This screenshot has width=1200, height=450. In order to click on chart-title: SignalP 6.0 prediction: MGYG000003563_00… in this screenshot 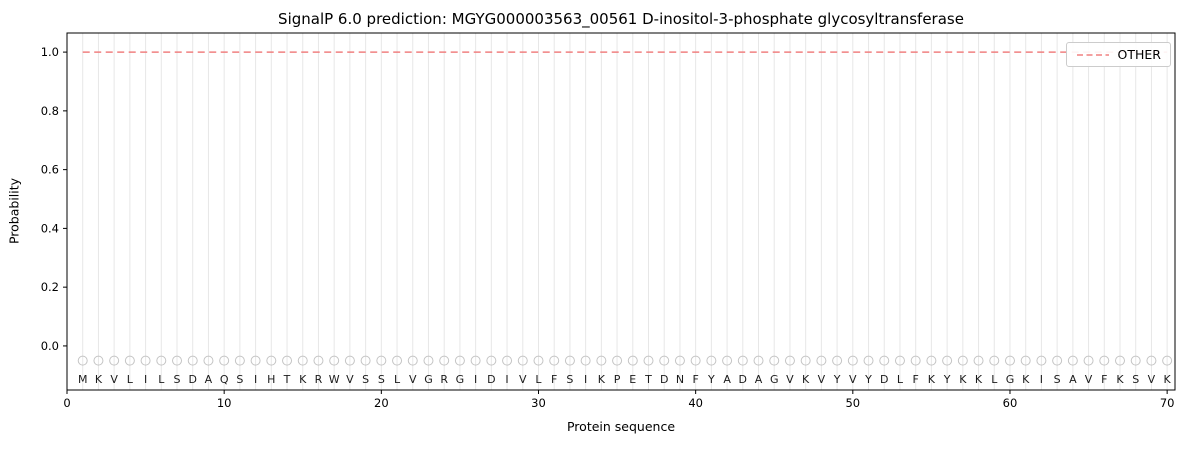, I will do `click(621, 19)`.